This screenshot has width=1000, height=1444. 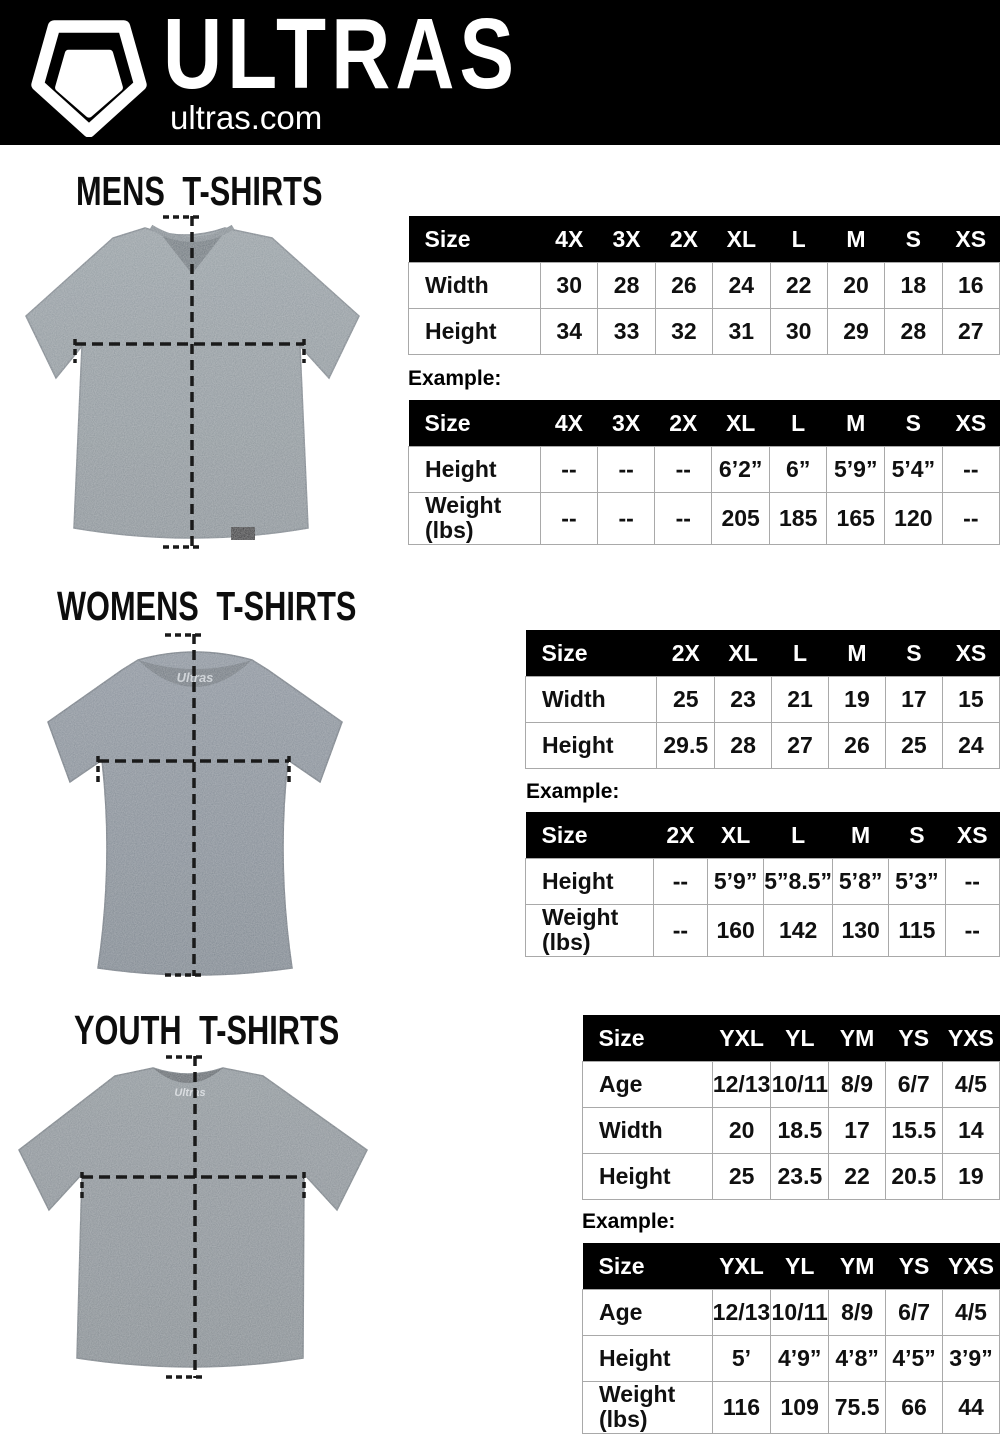 I want to click on table-row: Height -- -- -- 6’2” 6” 5’9” 5’4” --, so click(x=704, y=469).